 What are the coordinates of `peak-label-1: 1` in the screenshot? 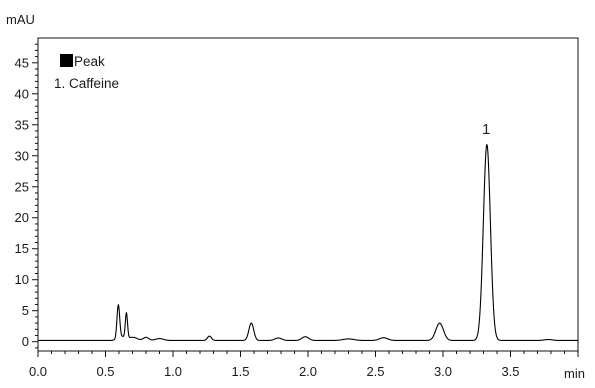 It's located at (486, 129).